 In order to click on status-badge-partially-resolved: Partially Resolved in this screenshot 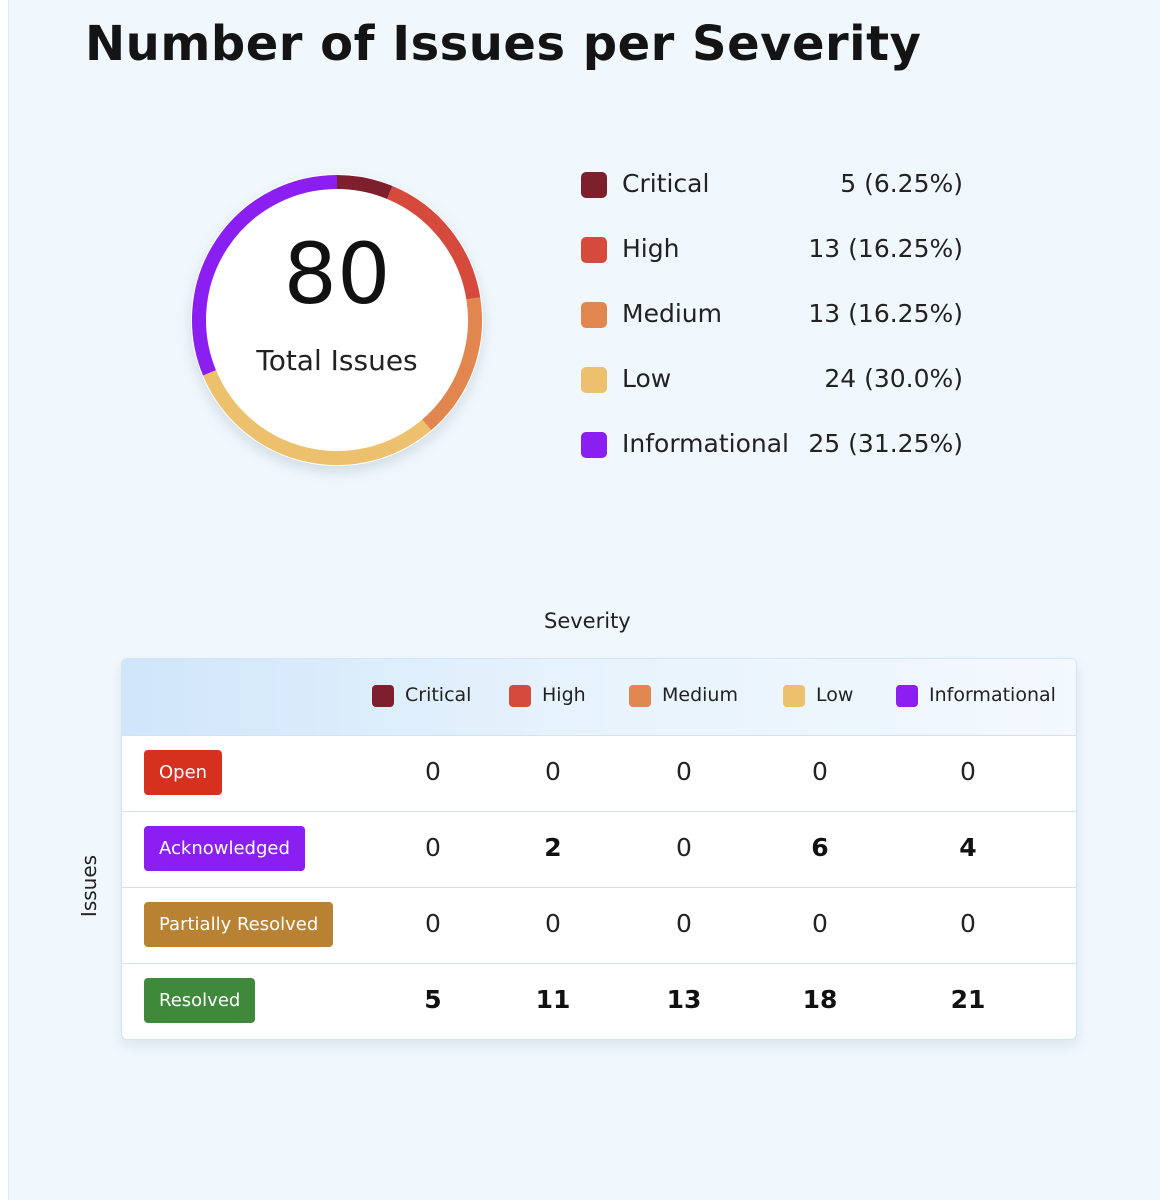, I will do `click(239, 924)`.